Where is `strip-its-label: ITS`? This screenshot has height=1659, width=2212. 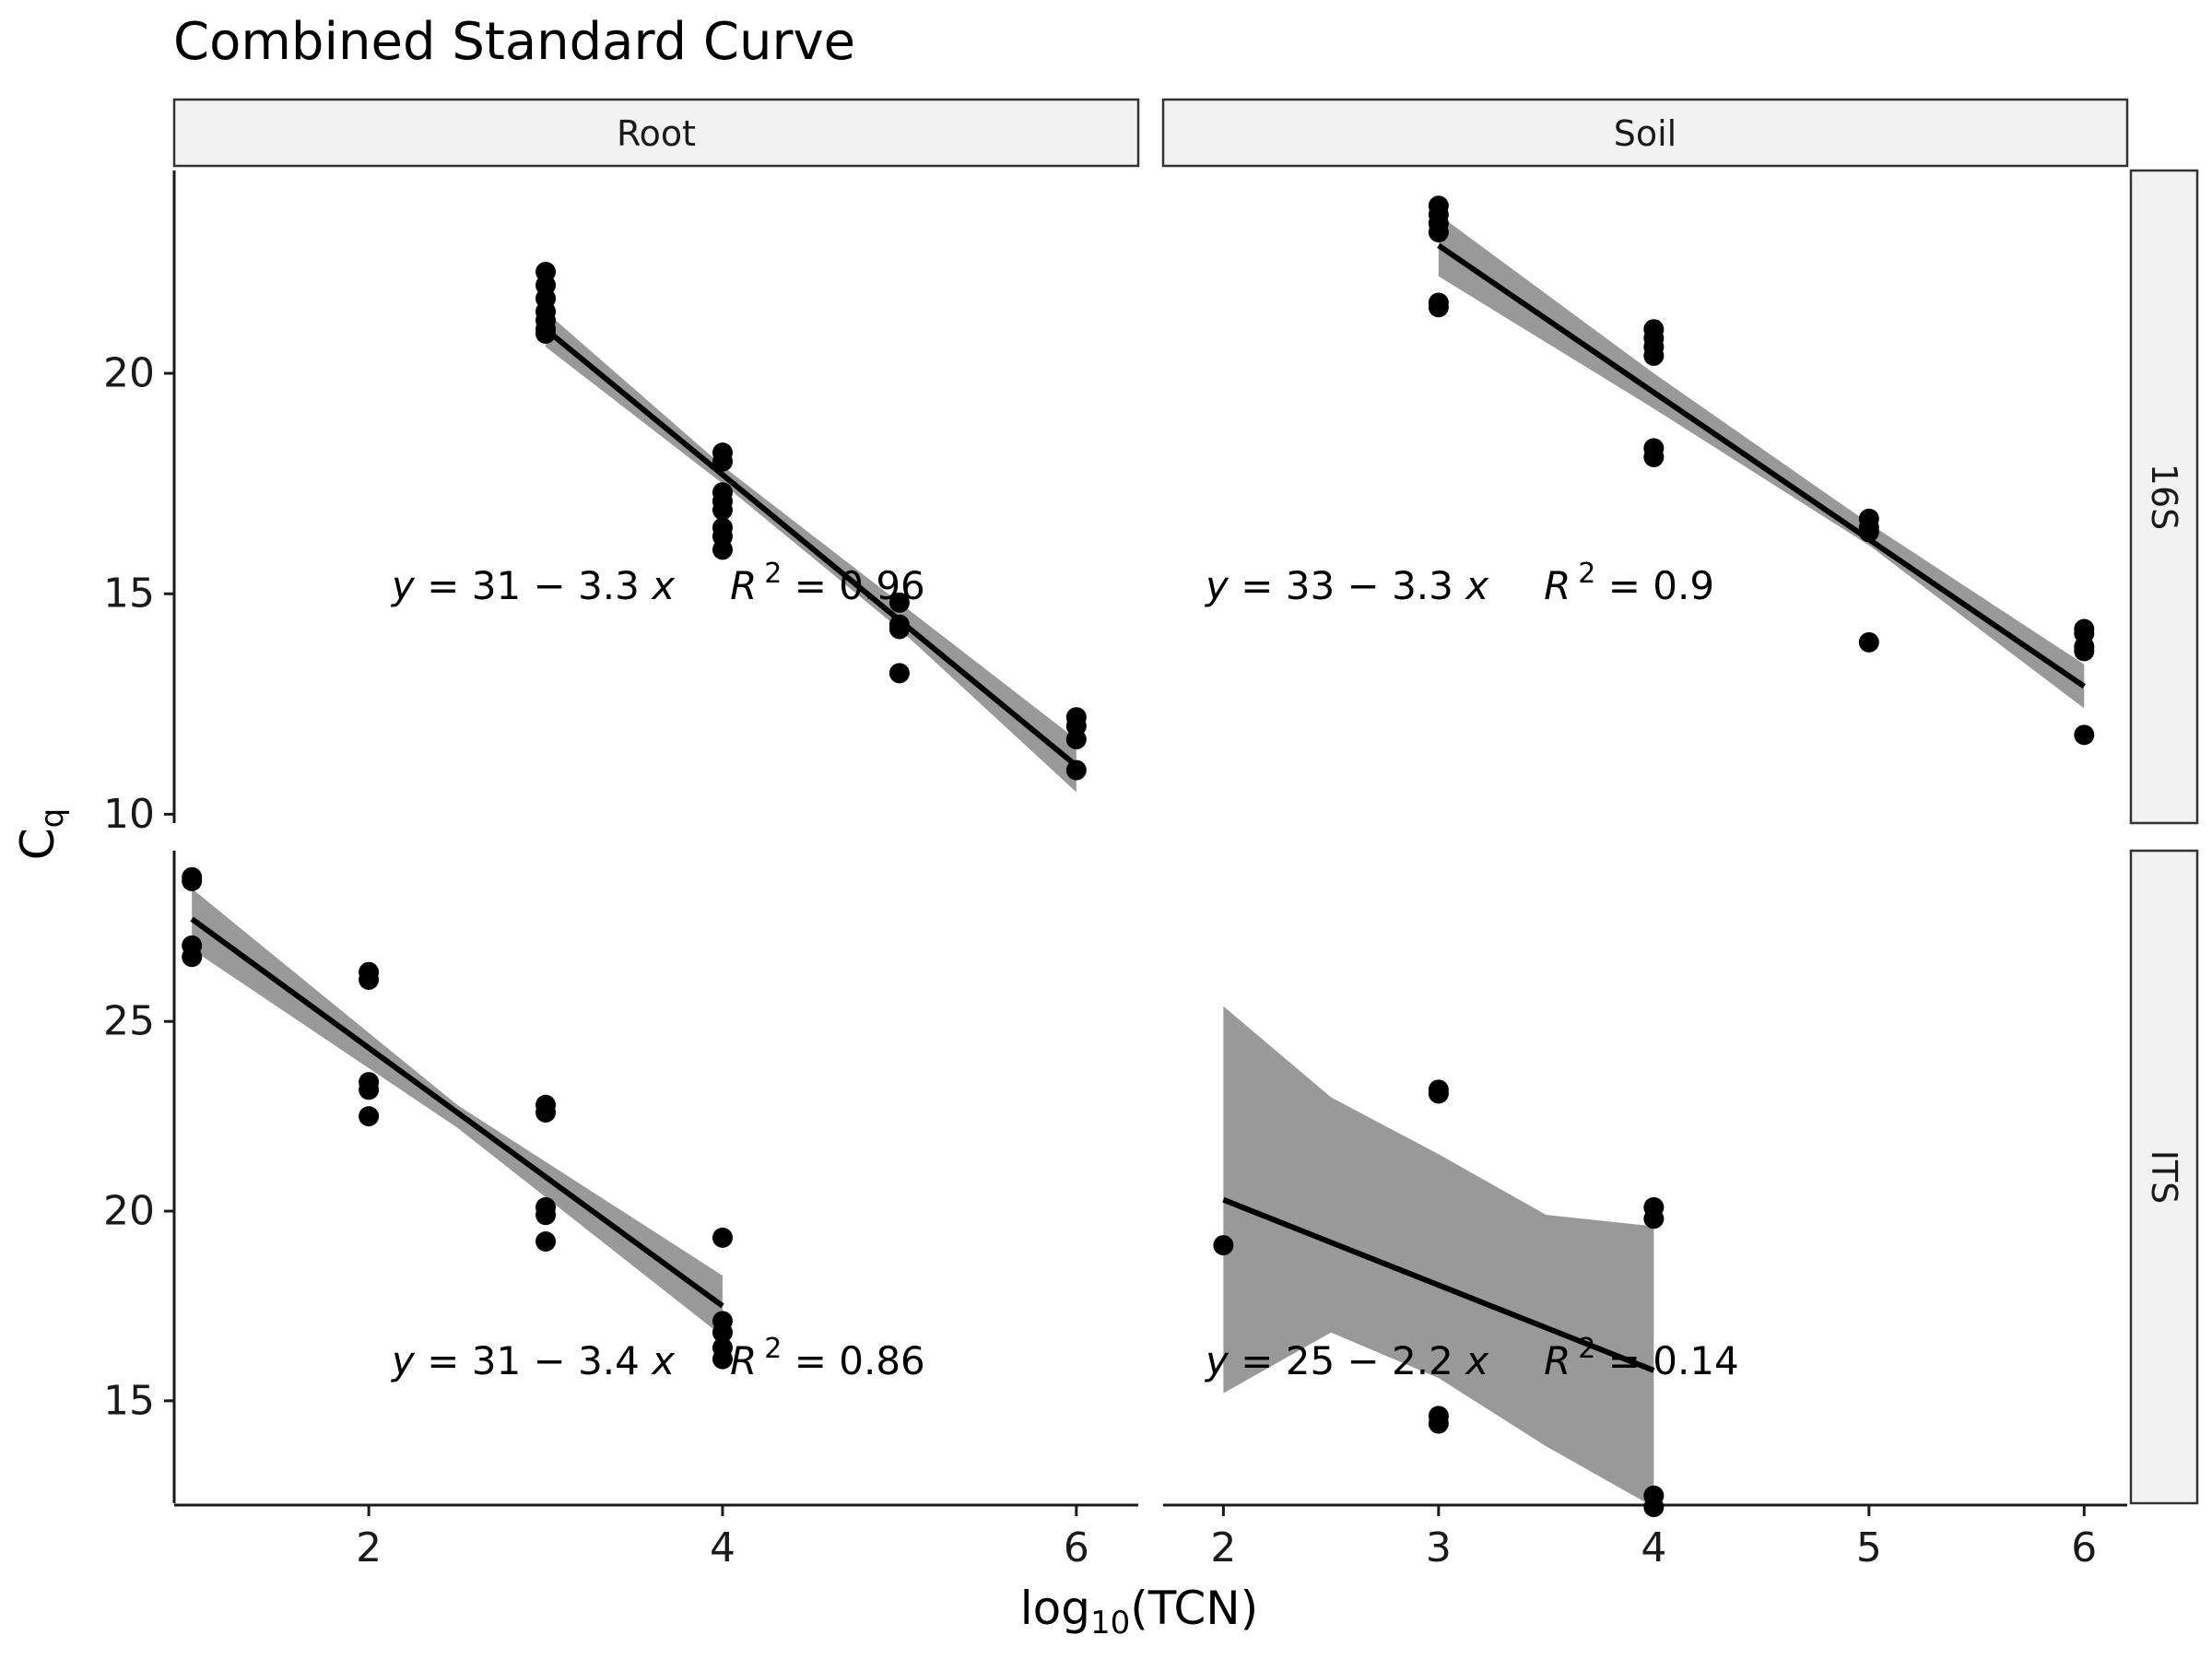 strip-its-label: ITS is located at coordinates (2164, 1177).